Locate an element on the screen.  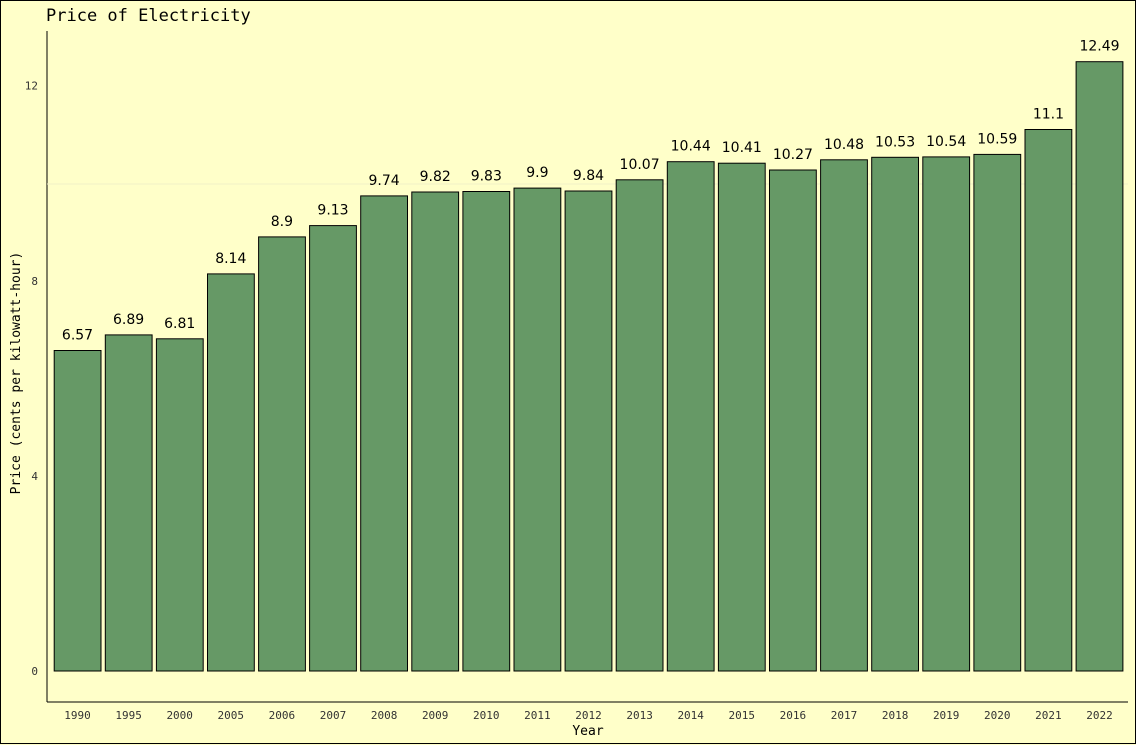
x-tick-label: 2017 is located at coordinates (844, 715).